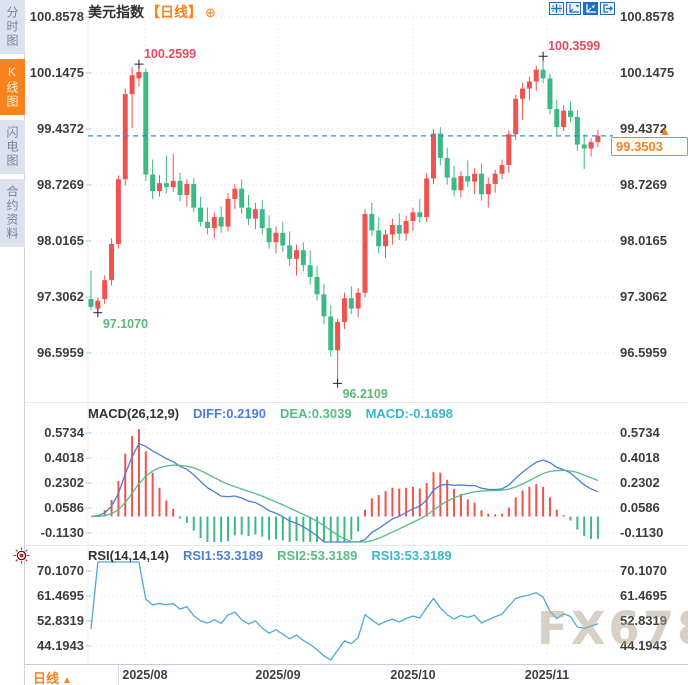 The height and width of the screenshot is (685, 688). Describe the element at coordinates (582, 8) in the screenshot. I see `chart-toolbar` at that location.